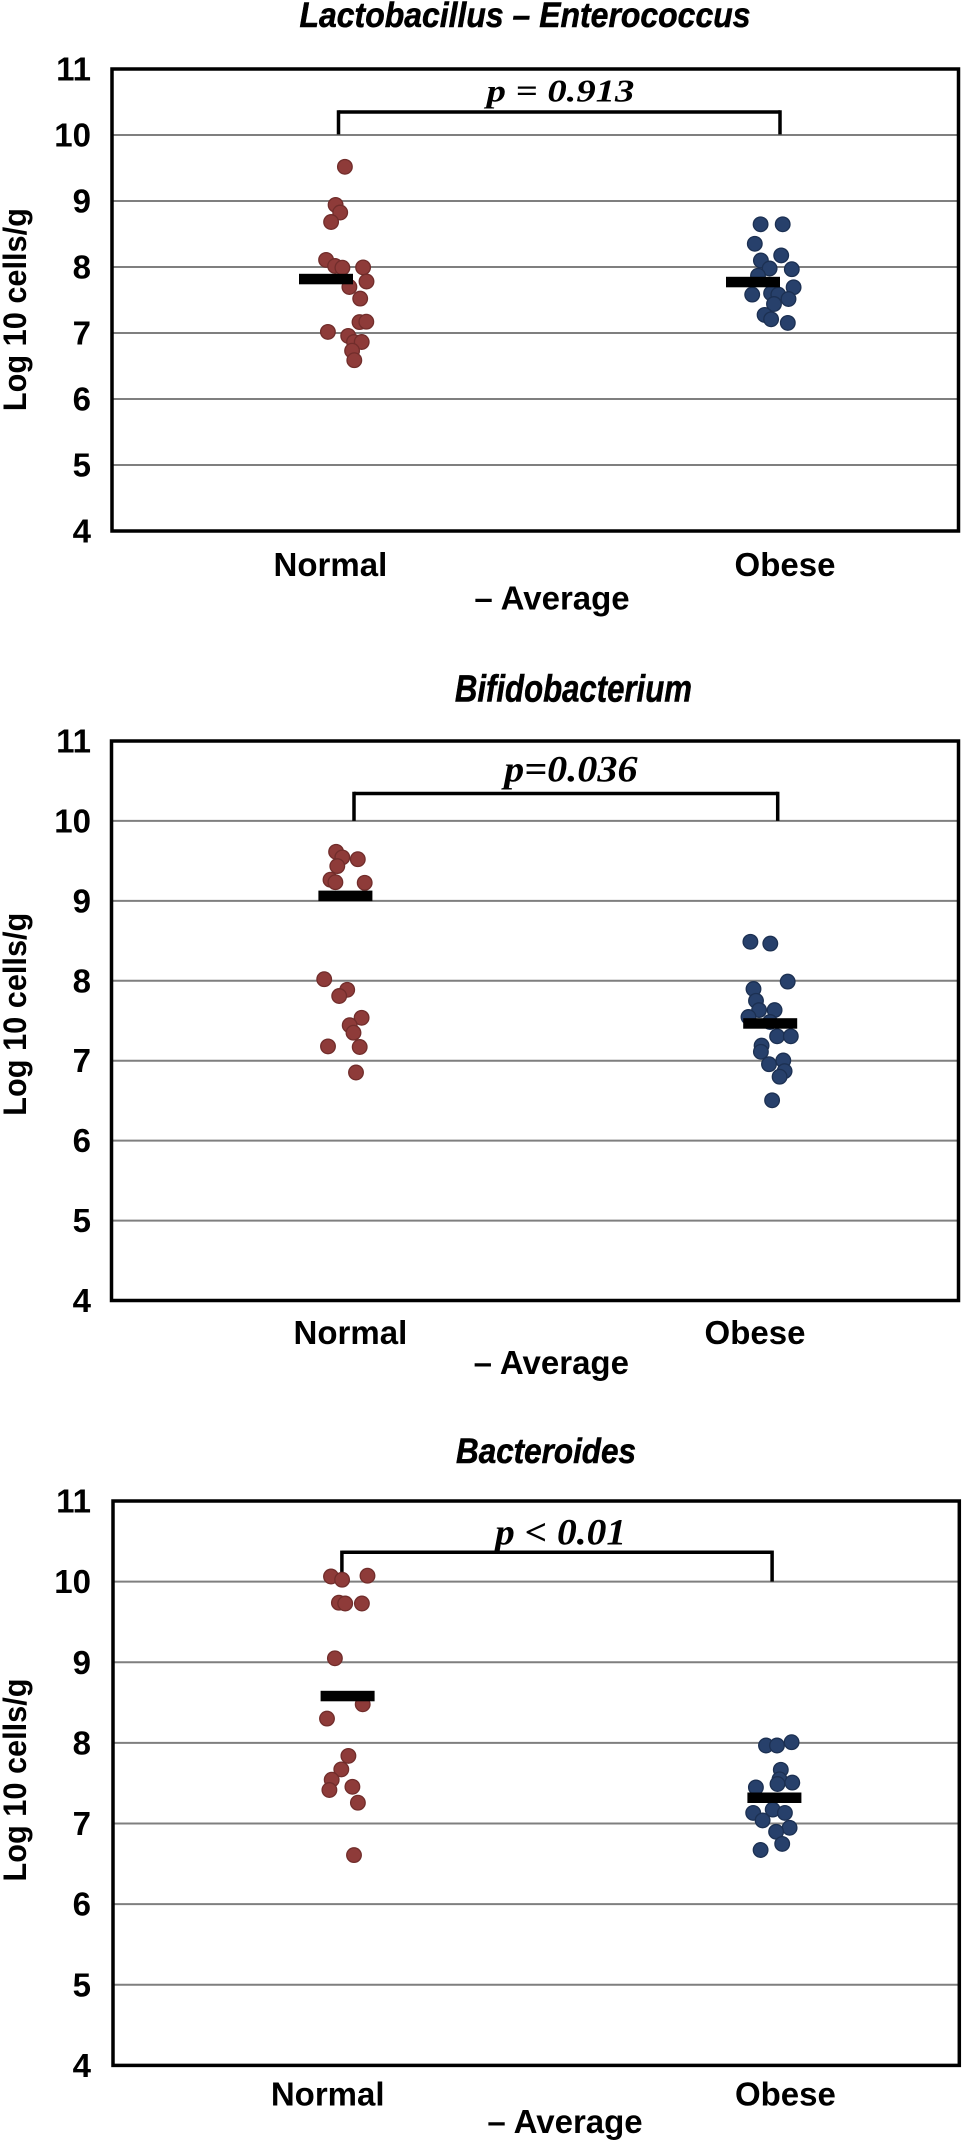 This screenshot has width=965, height=2147. What do you see at coordinates (559, 1532) in the screenshot?
I see `svg-text: p < 0.01` at bounding box center [559, 1532].